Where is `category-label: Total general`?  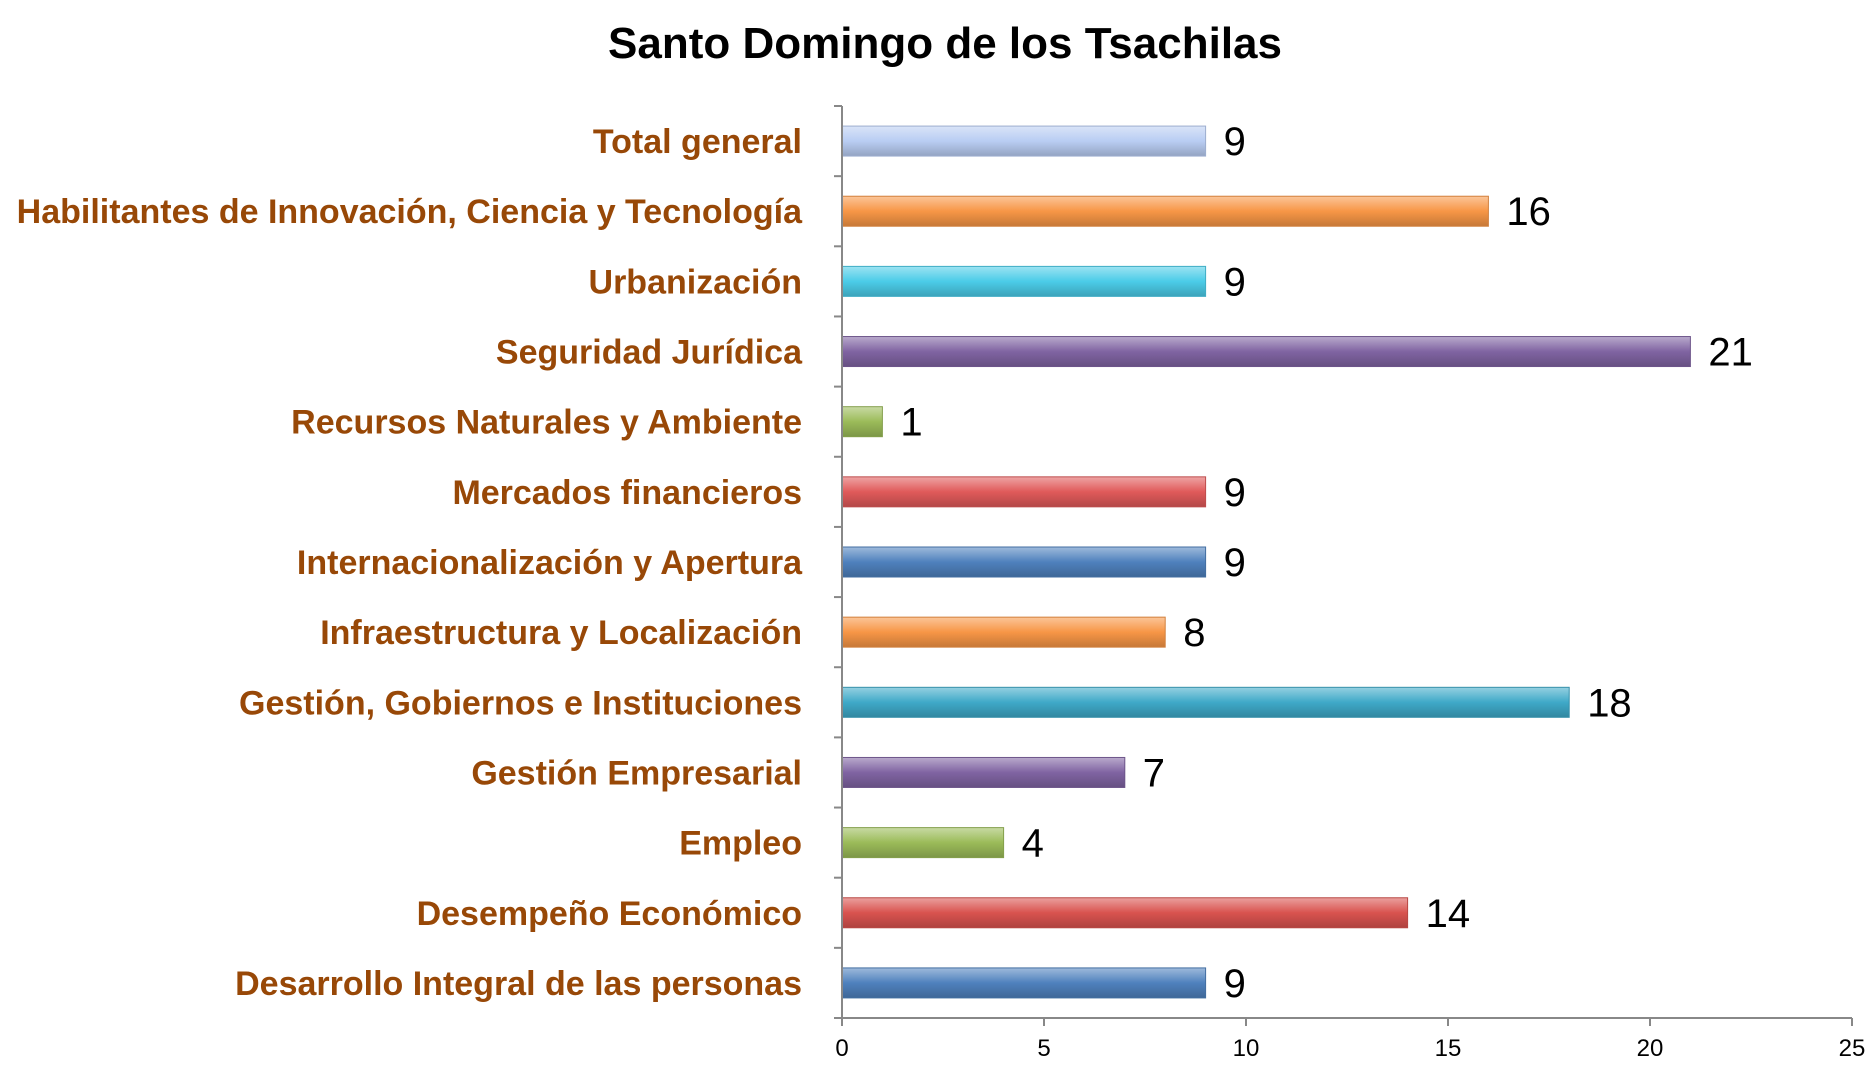
category-label: Total general is located at coordinates (697, 142).